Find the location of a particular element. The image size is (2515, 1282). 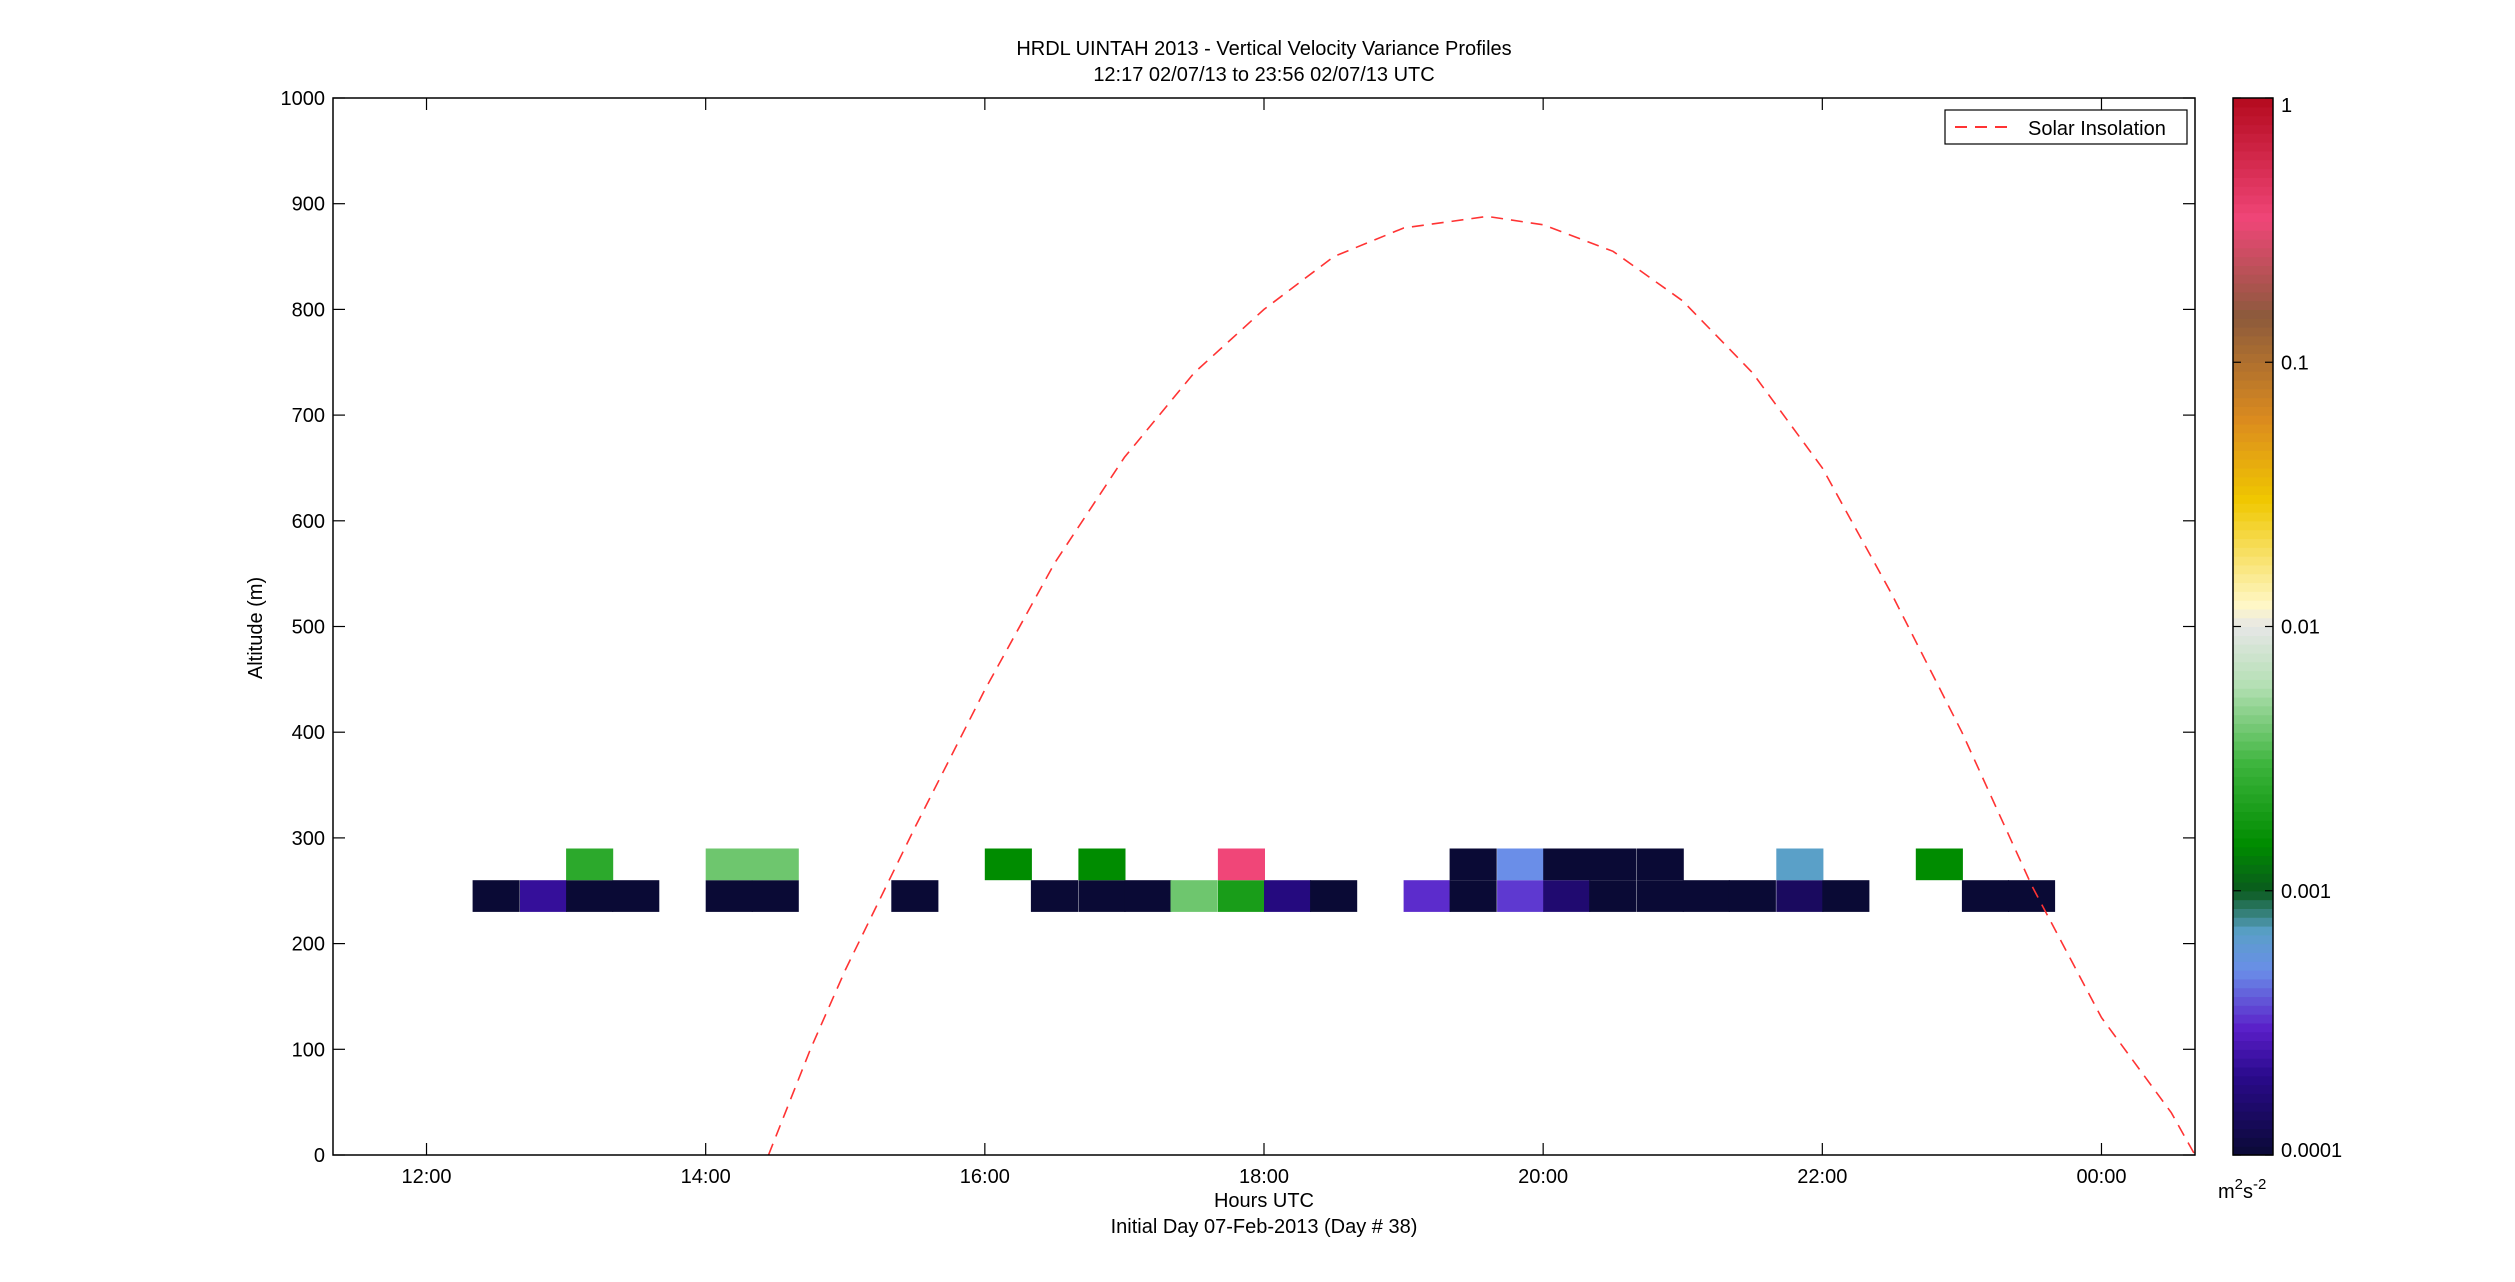

y-tick-label: 0 is located at coordinates (319, 1156).